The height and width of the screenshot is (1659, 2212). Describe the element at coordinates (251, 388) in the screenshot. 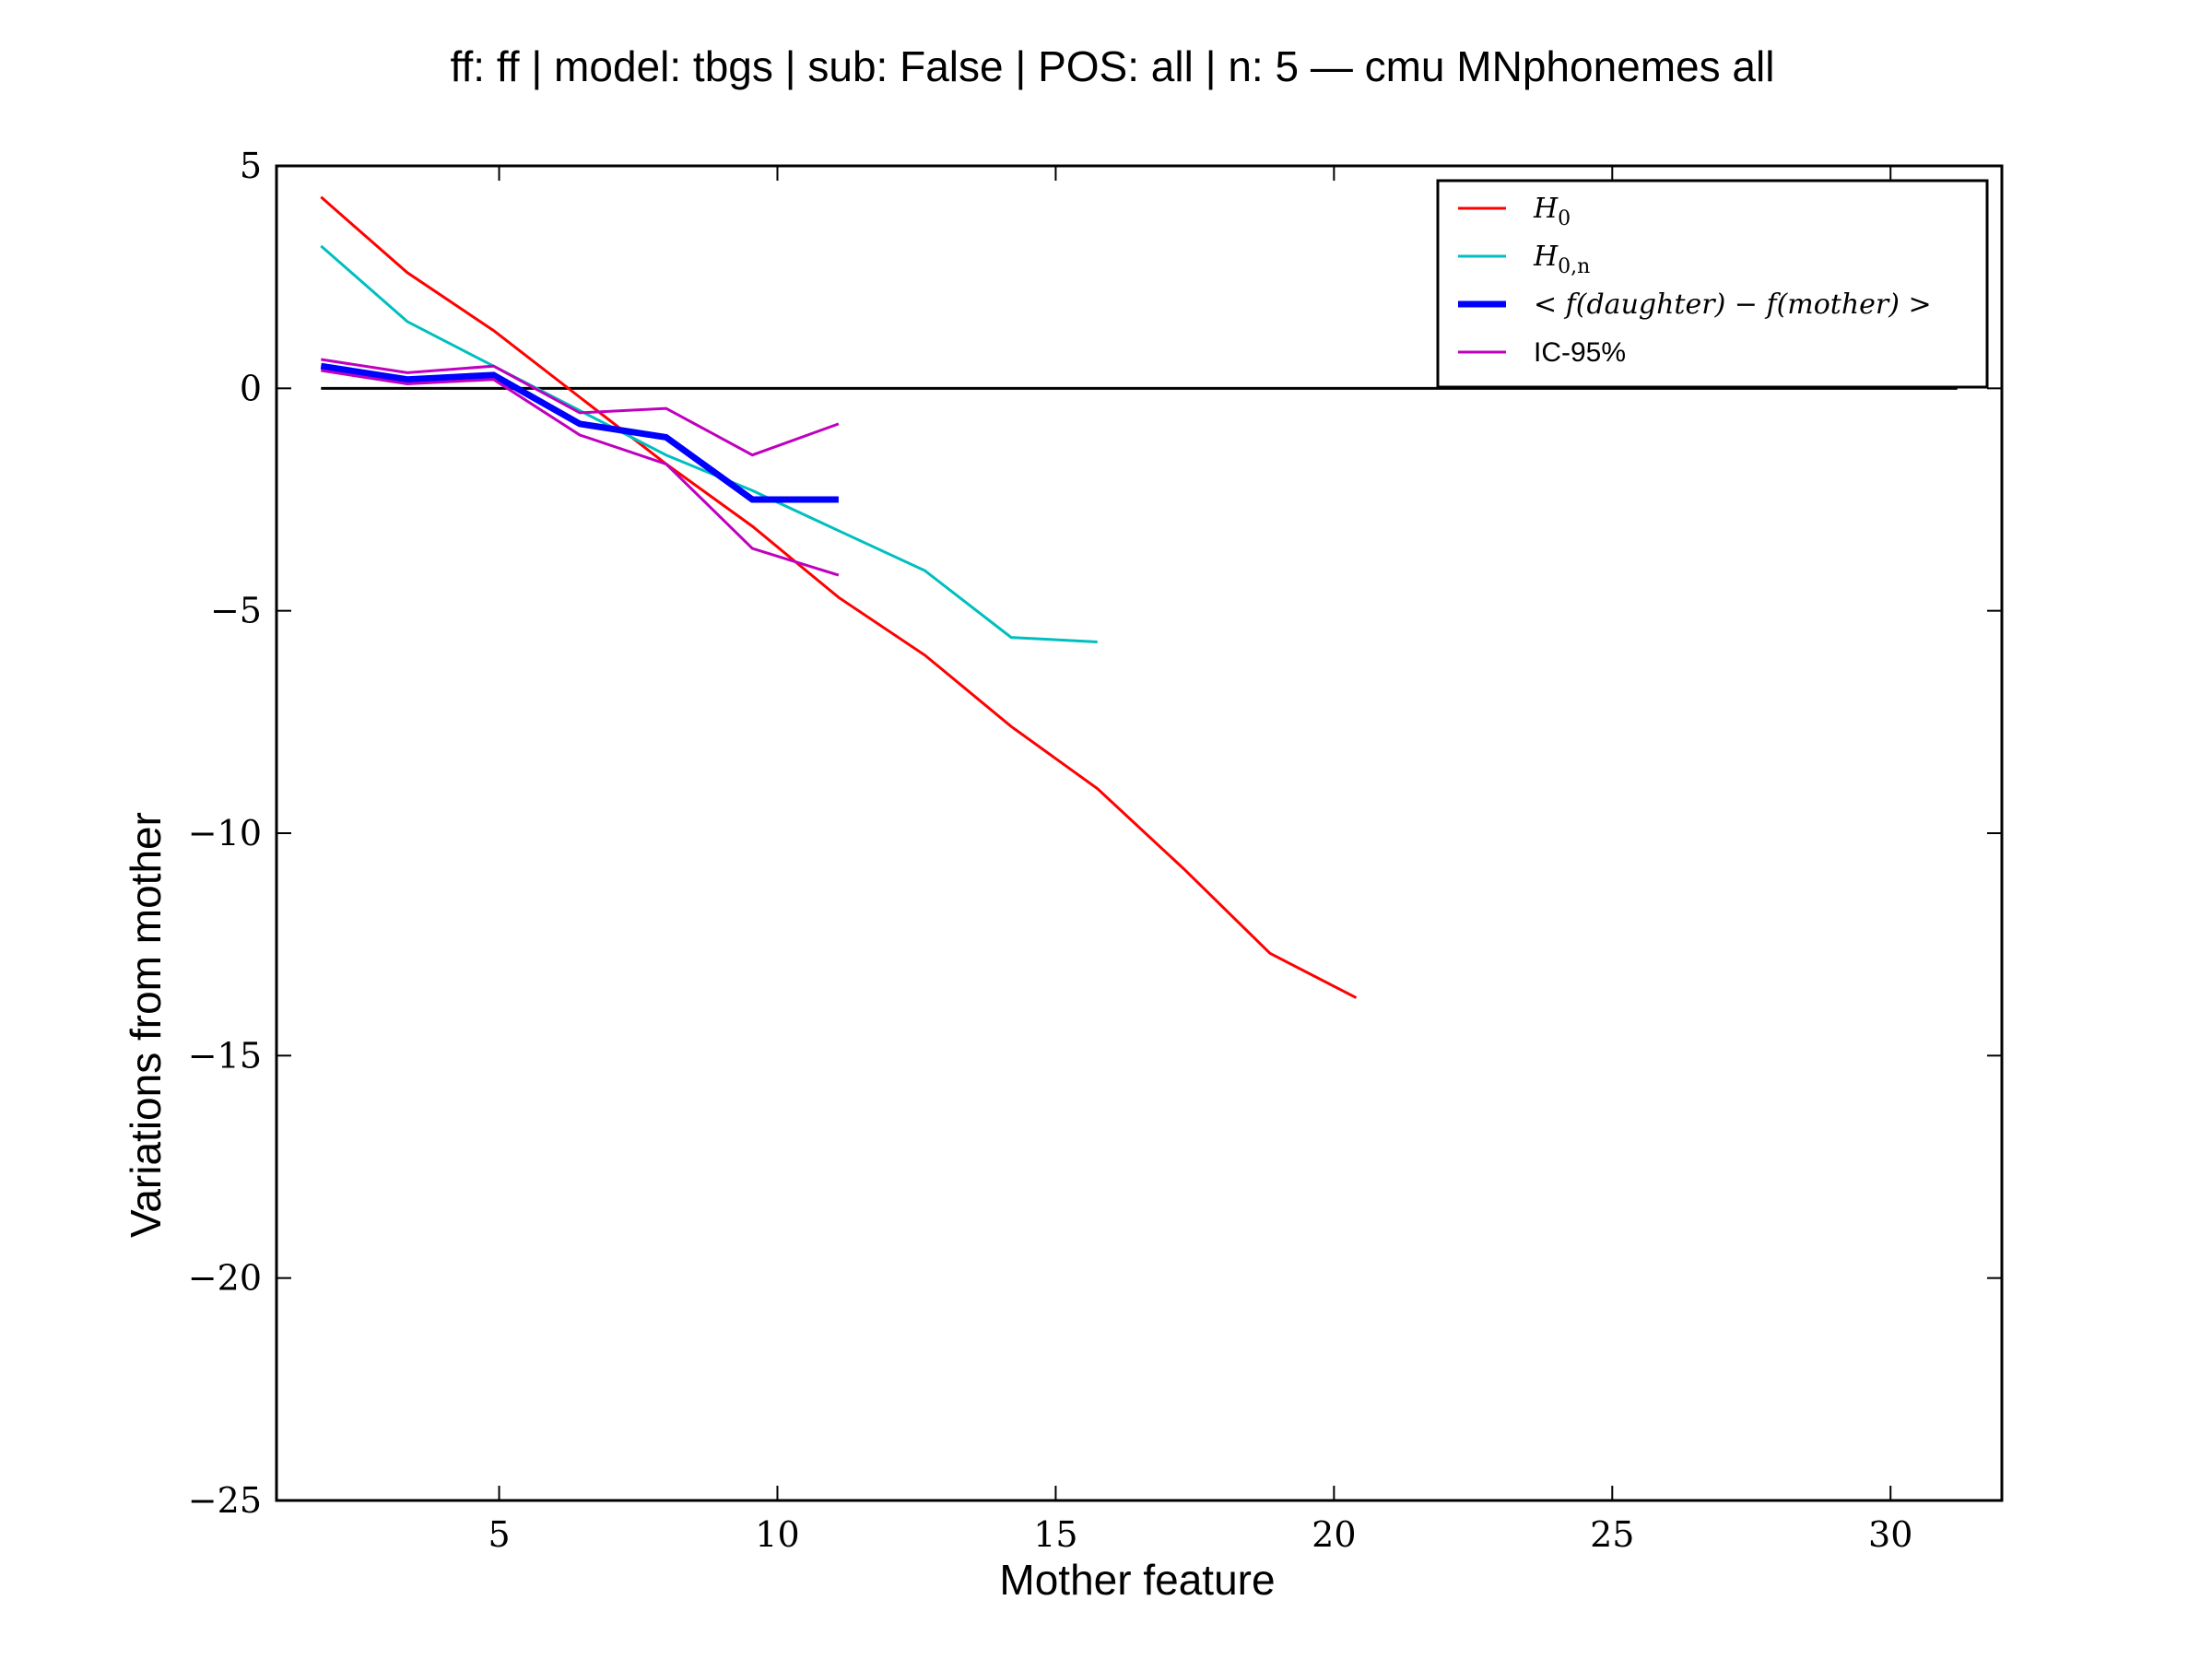

I see `y-tick-label: 0` at that location.